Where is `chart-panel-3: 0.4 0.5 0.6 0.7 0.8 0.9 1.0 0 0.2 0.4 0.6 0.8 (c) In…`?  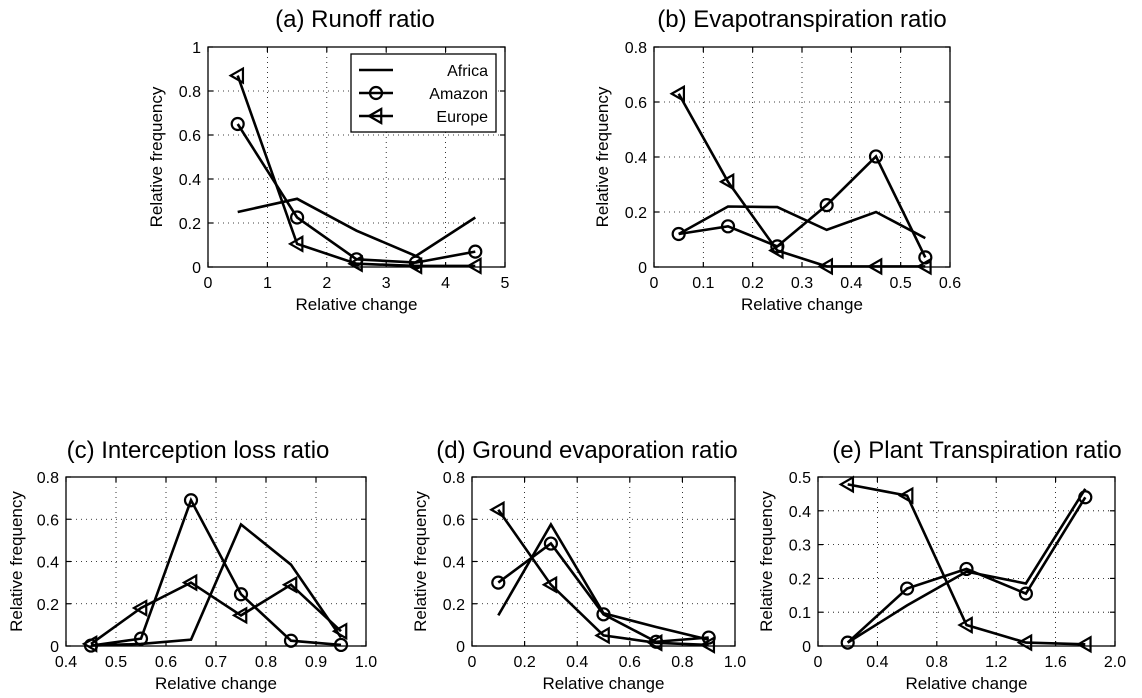 chart-panel-3: 0.4 0.5 0.6 0.7 0.8 0.9 1.0 0 0.2 0.4 0.6 0.8 (c) In… is located at coordinates (192, 565).